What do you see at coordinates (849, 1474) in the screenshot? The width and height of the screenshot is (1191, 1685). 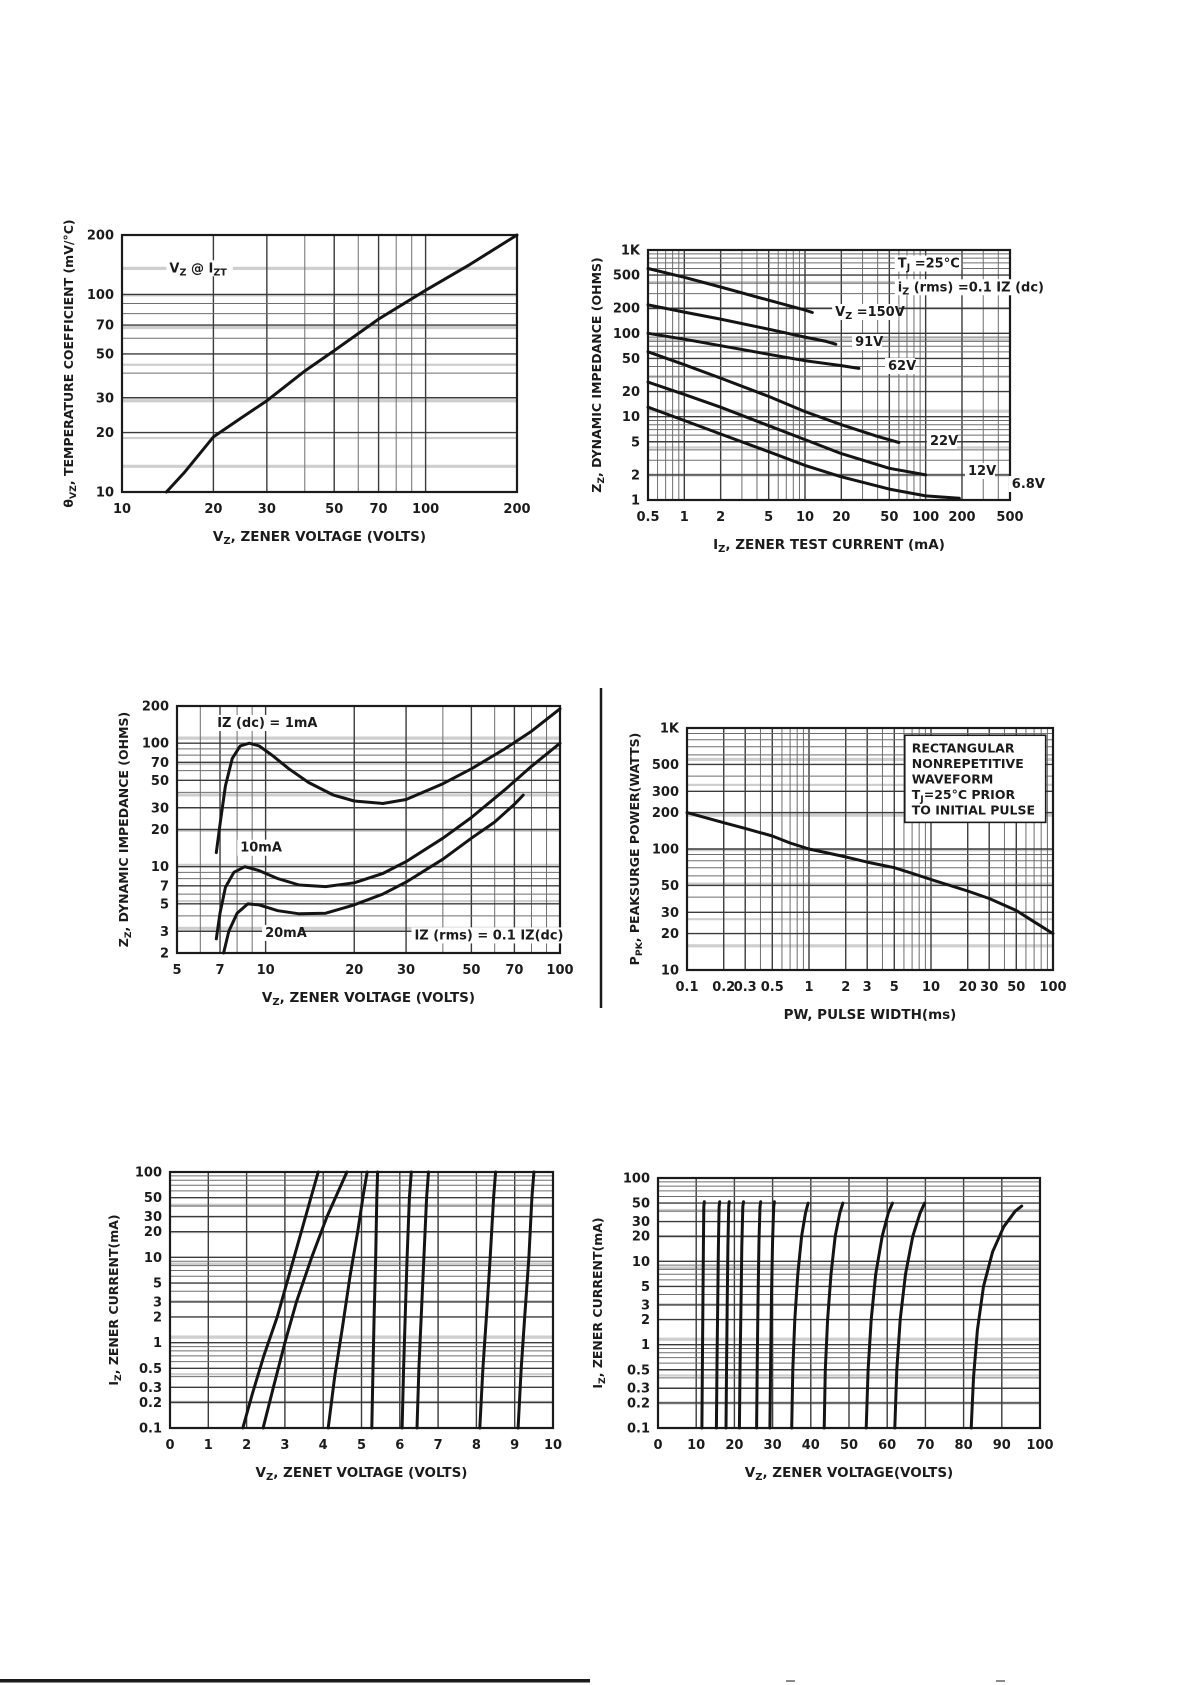 I see `x-axis-title: VZ, ZENER VOLTAGE(VOLTS)` at bounding box center [849, 1474].